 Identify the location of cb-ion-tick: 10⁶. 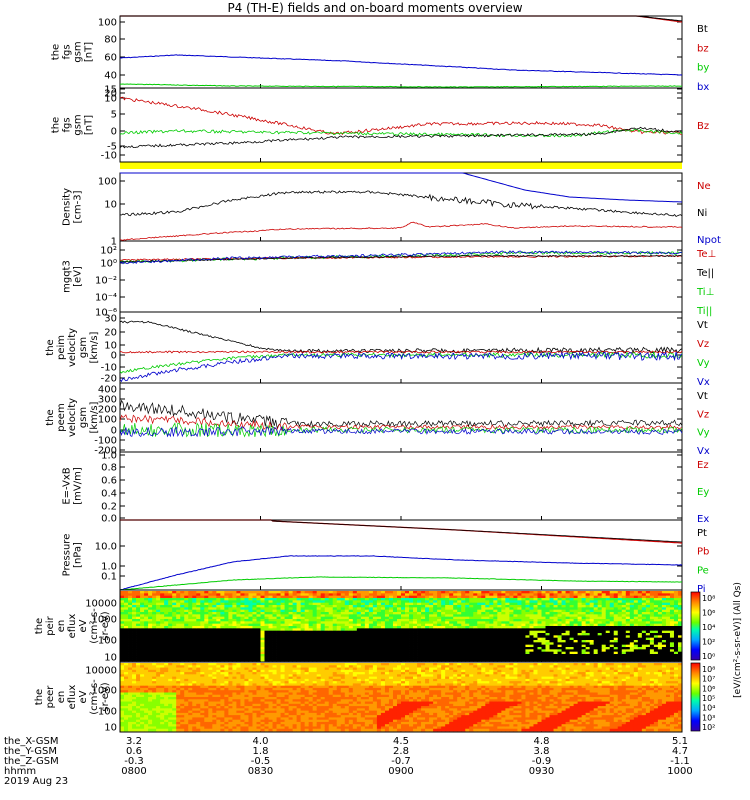
(708, 613).